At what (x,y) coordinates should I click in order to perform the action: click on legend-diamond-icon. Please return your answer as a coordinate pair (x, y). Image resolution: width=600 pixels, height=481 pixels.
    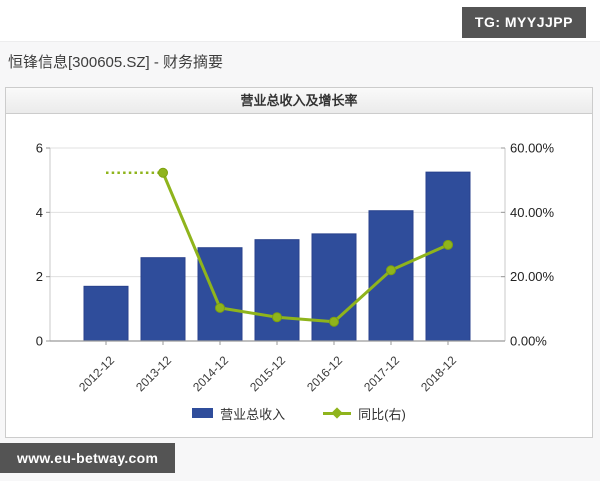
    Looking at the image, I should click on (337, 413).